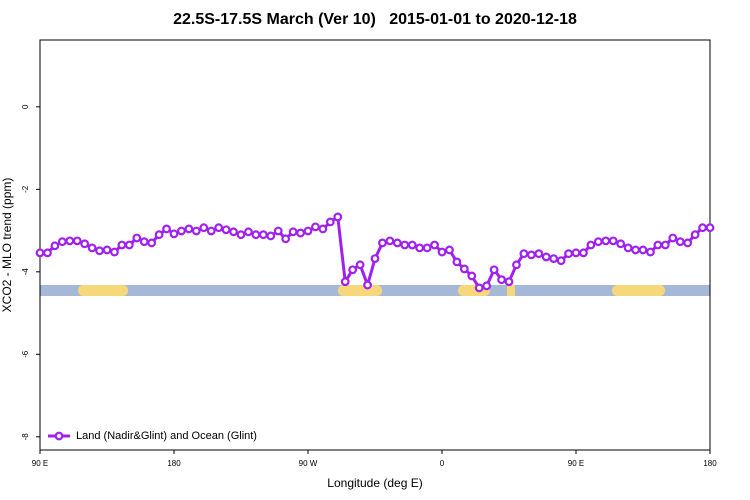 This screenshot has height=500, width=750. I want to click on x-tick-label: 90 W, so click(308, 463).